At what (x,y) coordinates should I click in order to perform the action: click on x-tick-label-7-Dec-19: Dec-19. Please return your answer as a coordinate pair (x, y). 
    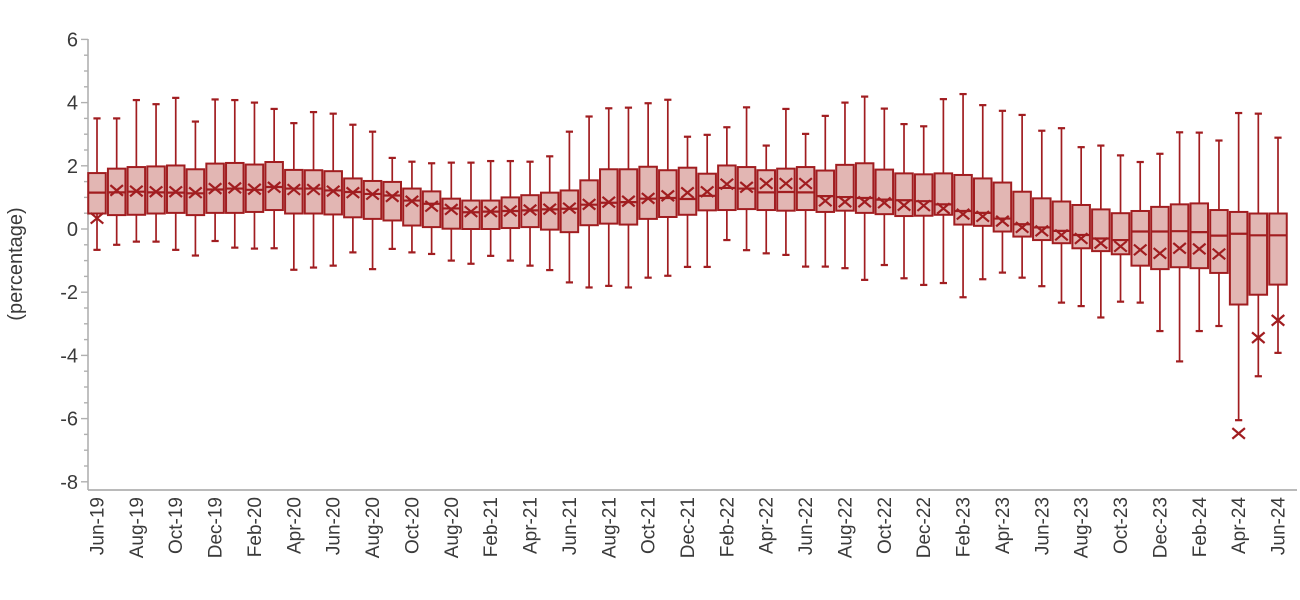
    Looking at the image, I should click on (216, 527).